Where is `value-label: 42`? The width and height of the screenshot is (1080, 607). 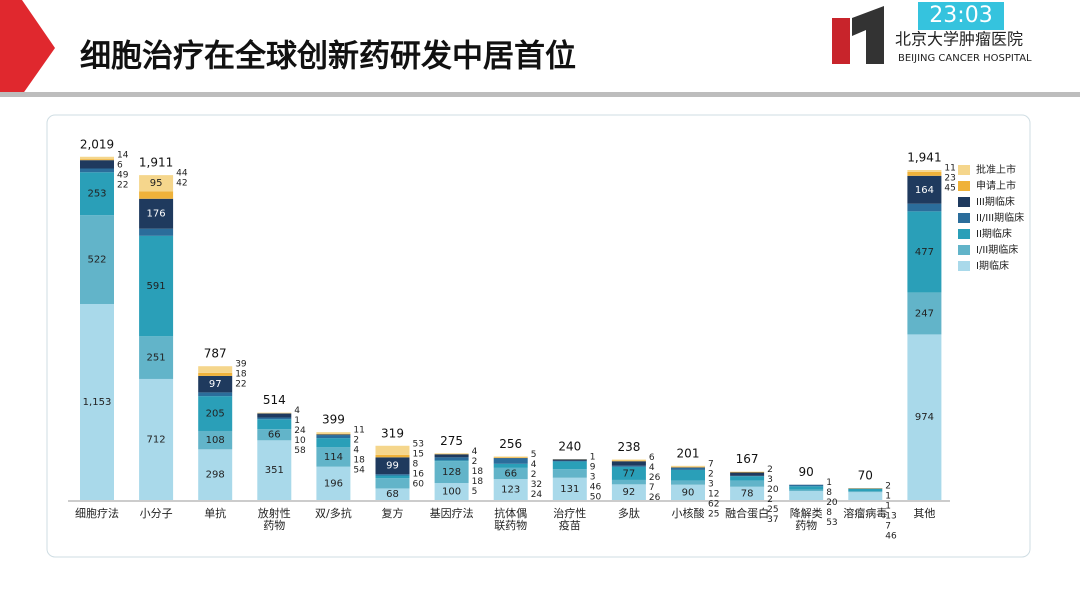
value-label: 42 is located at coordinates (181, 184).